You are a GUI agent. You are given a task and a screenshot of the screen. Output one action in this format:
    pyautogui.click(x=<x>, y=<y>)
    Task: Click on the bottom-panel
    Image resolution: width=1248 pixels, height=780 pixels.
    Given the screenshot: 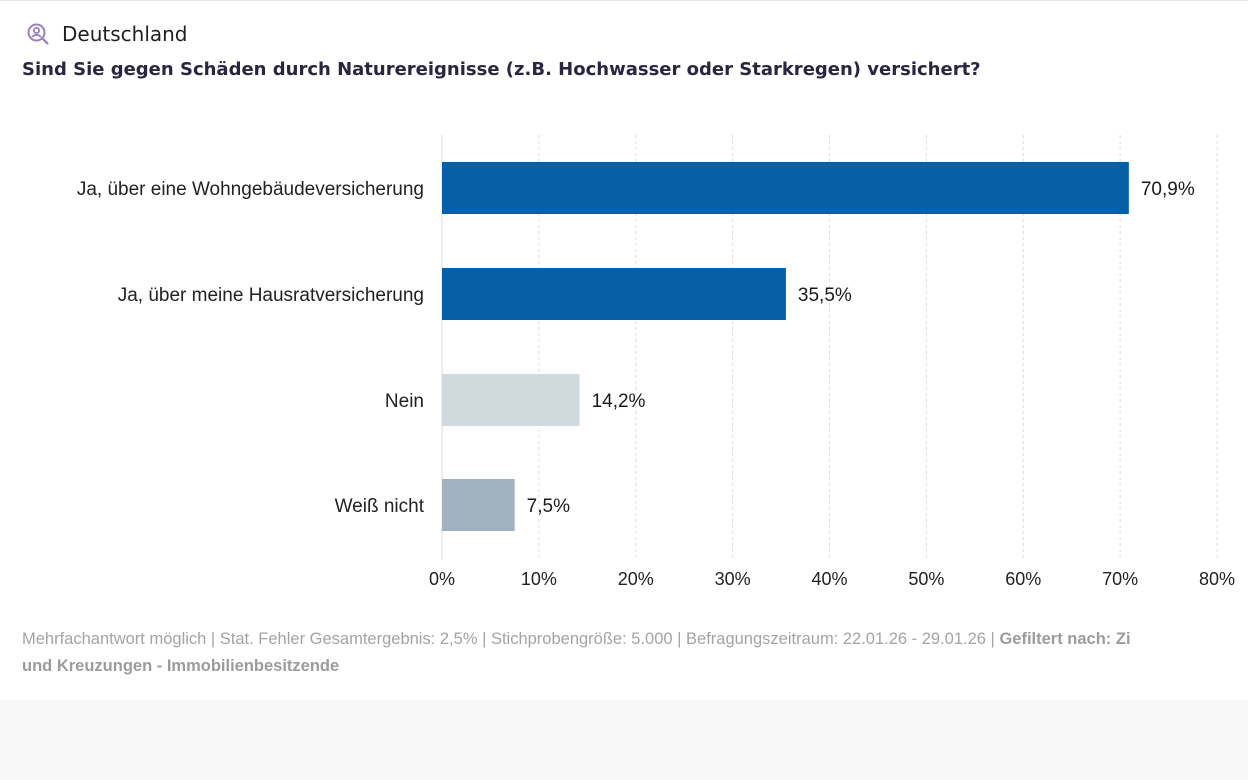 What is the action you would take?
    pyautogui.click(x=624, y=740)
    